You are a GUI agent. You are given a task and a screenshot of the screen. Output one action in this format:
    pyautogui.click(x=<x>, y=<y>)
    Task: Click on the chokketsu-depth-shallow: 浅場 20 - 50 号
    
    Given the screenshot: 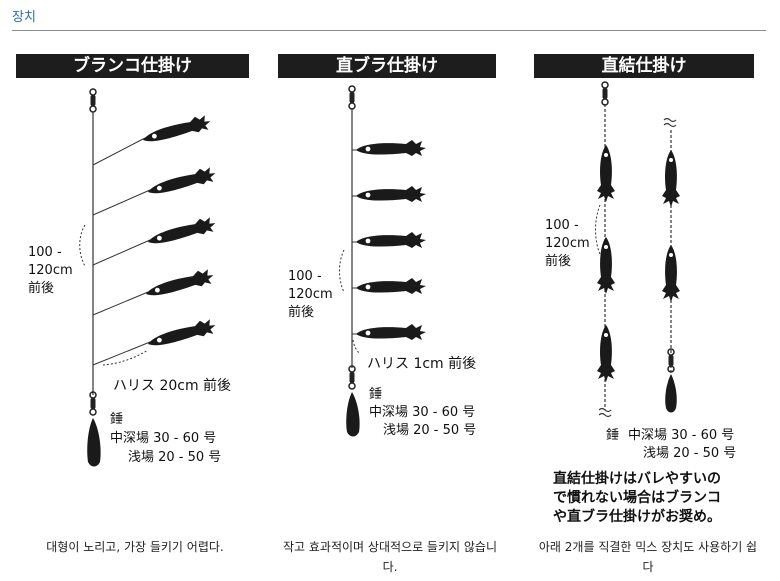 What is the action you would take?
    pyautogui.click(x=690, y=453)
    